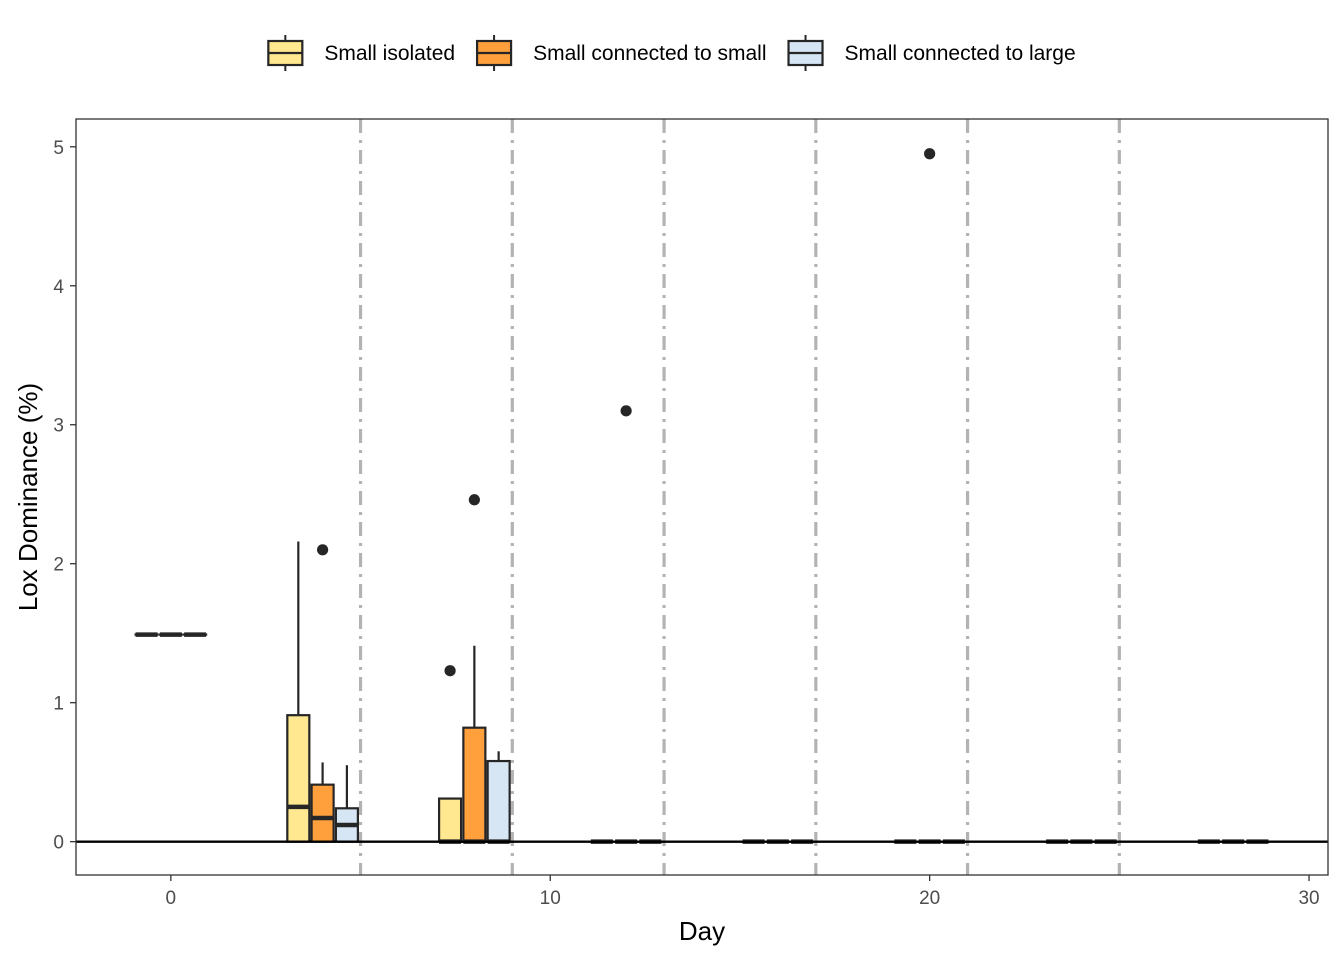 Image resolution: width=1344 pixels, height=960 pixels. What do you see at coordinates (58, 565) in the screenshot?
I see `y-tick-label: 2` at bounding box center [58, 565].